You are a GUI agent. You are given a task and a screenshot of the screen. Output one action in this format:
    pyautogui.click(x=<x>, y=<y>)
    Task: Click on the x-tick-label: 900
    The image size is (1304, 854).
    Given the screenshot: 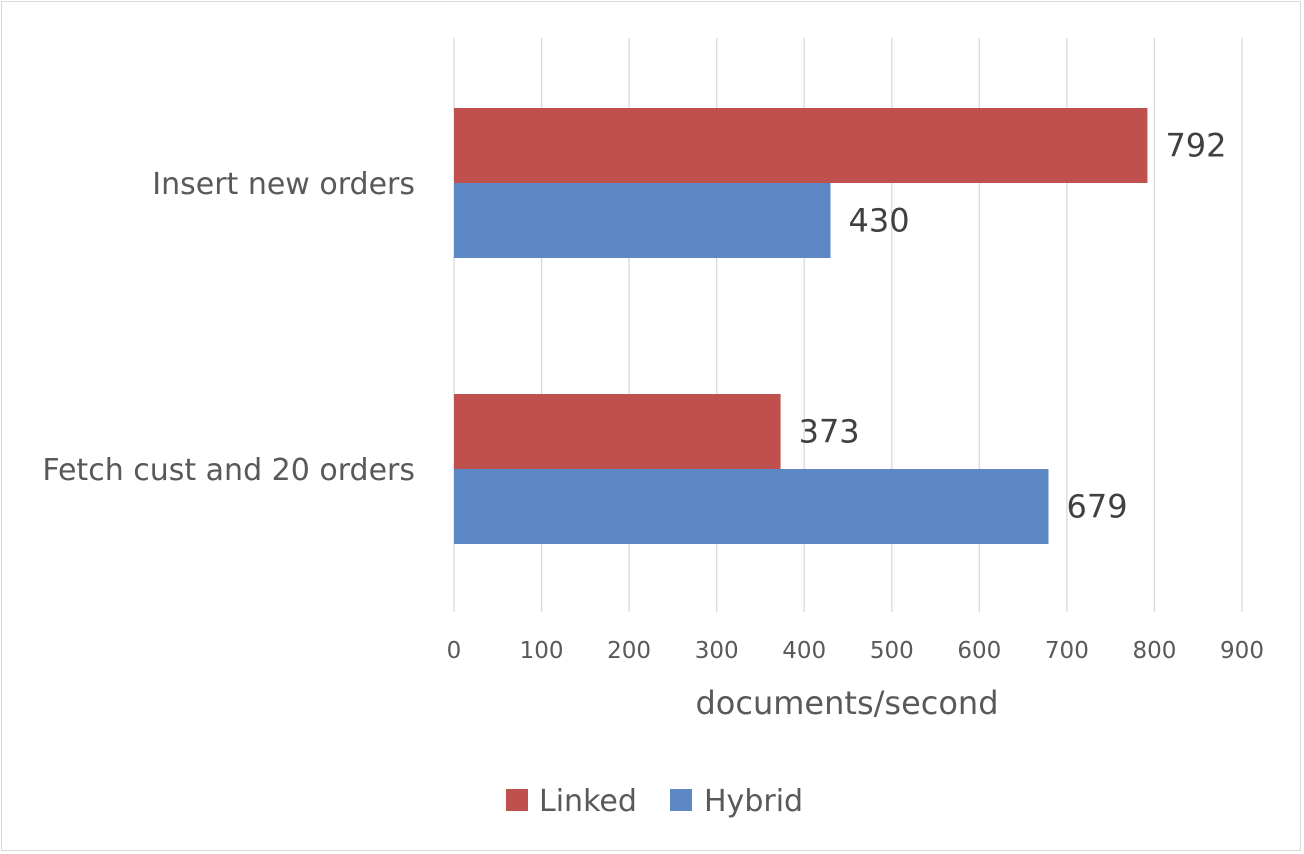 What is the action you would take?
    pyautogui.click(x=1242, y=651)
    